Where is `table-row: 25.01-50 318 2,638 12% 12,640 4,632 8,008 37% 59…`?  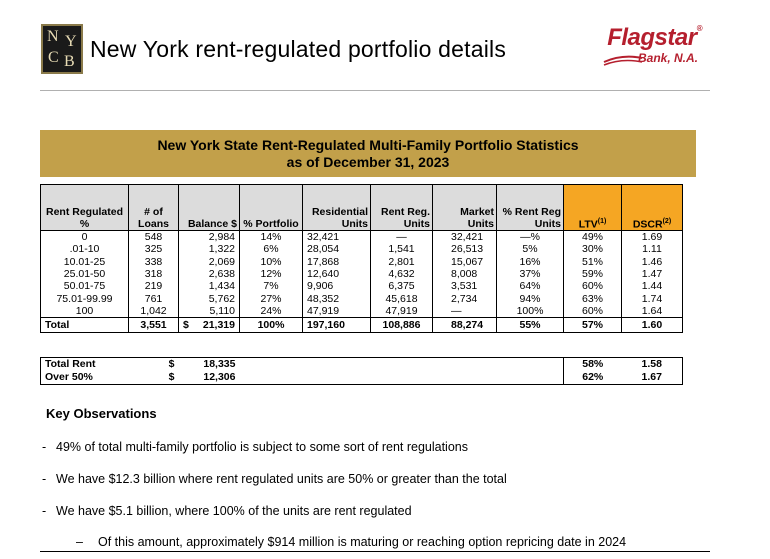 table-row: 25.01-50 318 2,638 12% 12,640 4,632 8,008 37% 59… is located at coordinates (361, 274).